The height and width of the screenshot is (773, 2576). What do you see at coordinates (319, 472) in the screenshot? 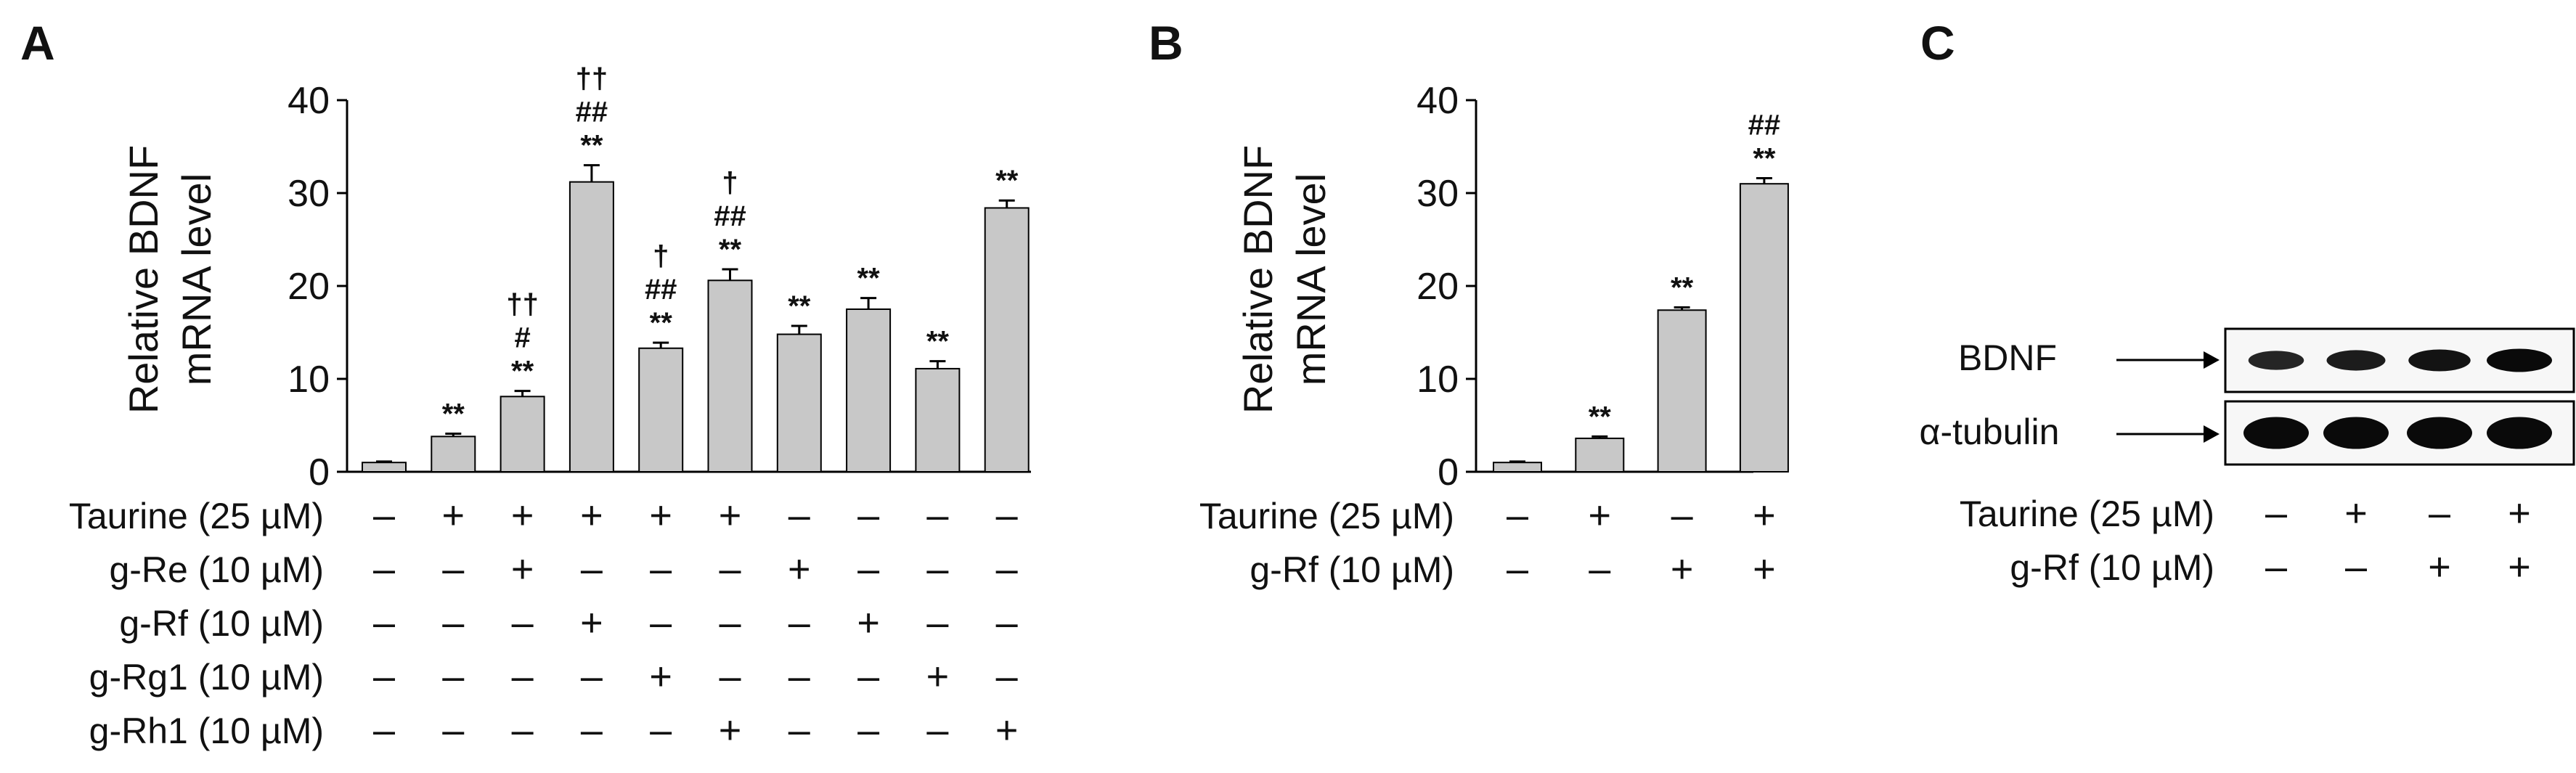
I see `panel-a-y-tick-label: 0` at bounding box center [319, 472].